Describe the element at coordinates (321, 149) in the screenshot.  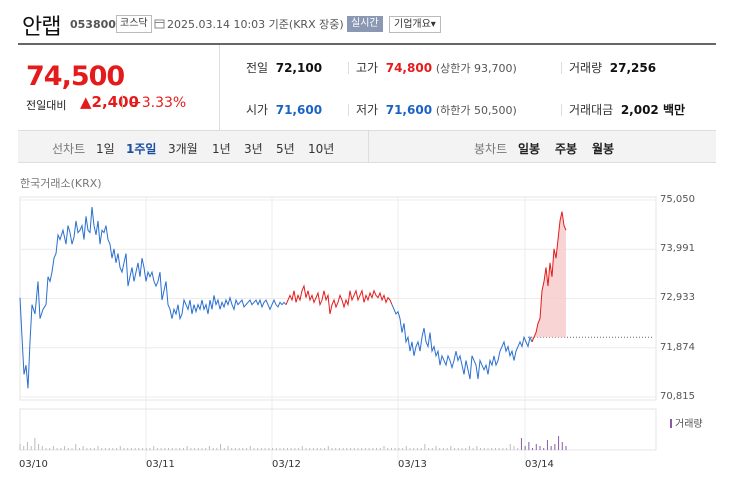
I see `tab-10y: 10년` at that location.